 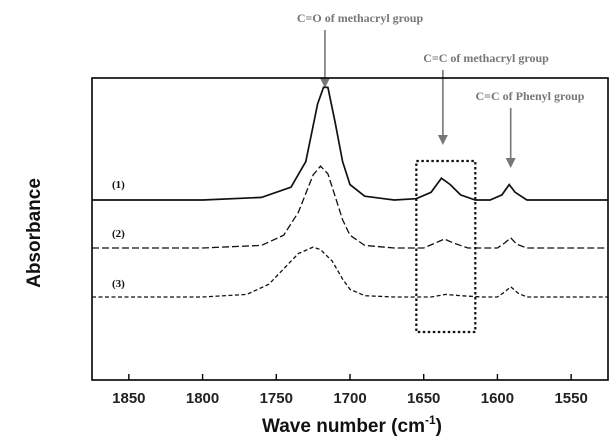 What do you see at coordinates (570, 398) in the screenshot?
I see `x-tick-label: 1550` at bounding box center [570, 398].